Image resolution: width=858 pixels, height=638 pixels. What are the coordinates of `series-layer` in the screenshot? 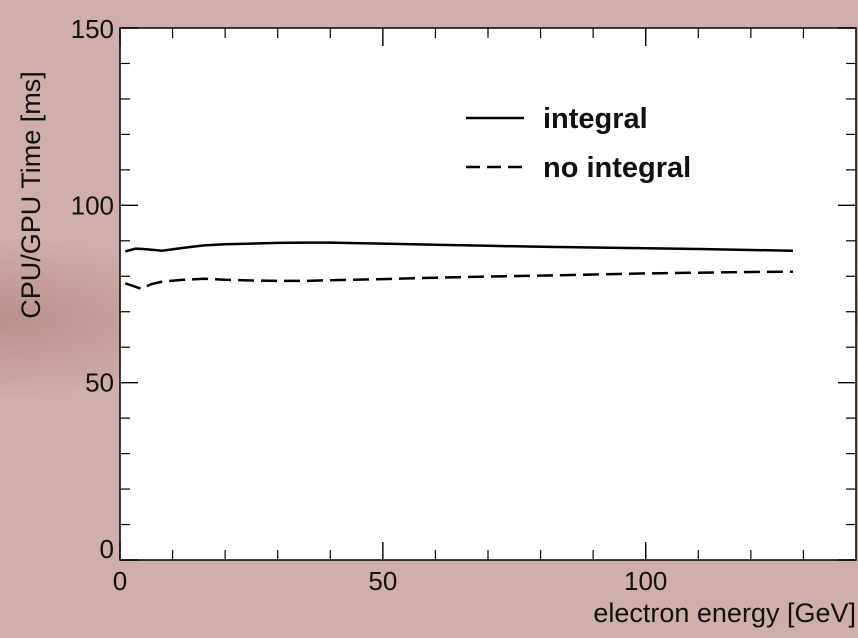 It's located at (458, 265).